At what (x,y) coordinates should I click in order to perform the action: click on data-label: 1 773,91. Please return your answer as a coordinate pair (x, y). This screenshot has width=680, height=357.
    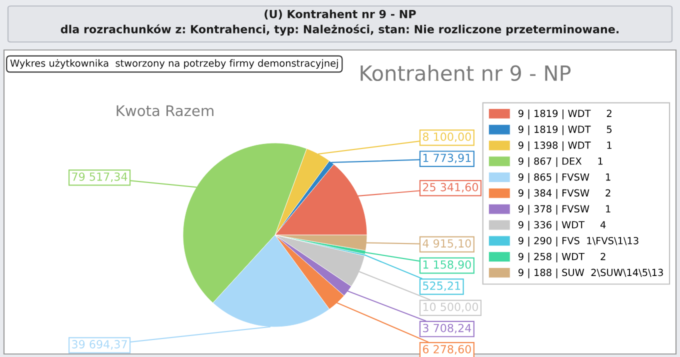
    Looking at the image, I should click on (447, 159).